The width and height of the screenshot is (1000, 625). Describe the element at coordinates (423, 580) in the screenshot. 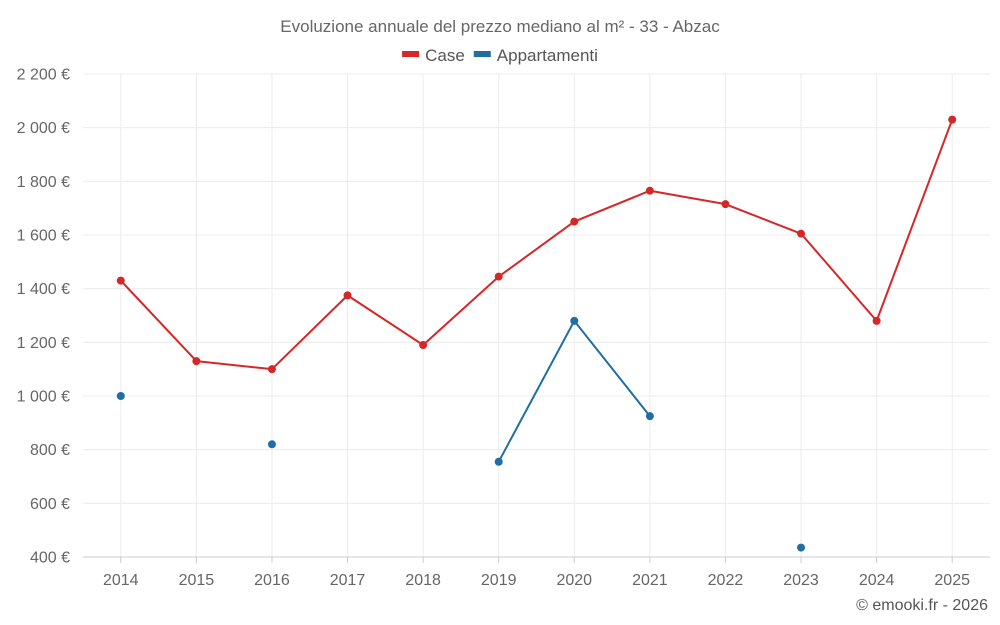

I see `x-tick-label: 2018` at that location.